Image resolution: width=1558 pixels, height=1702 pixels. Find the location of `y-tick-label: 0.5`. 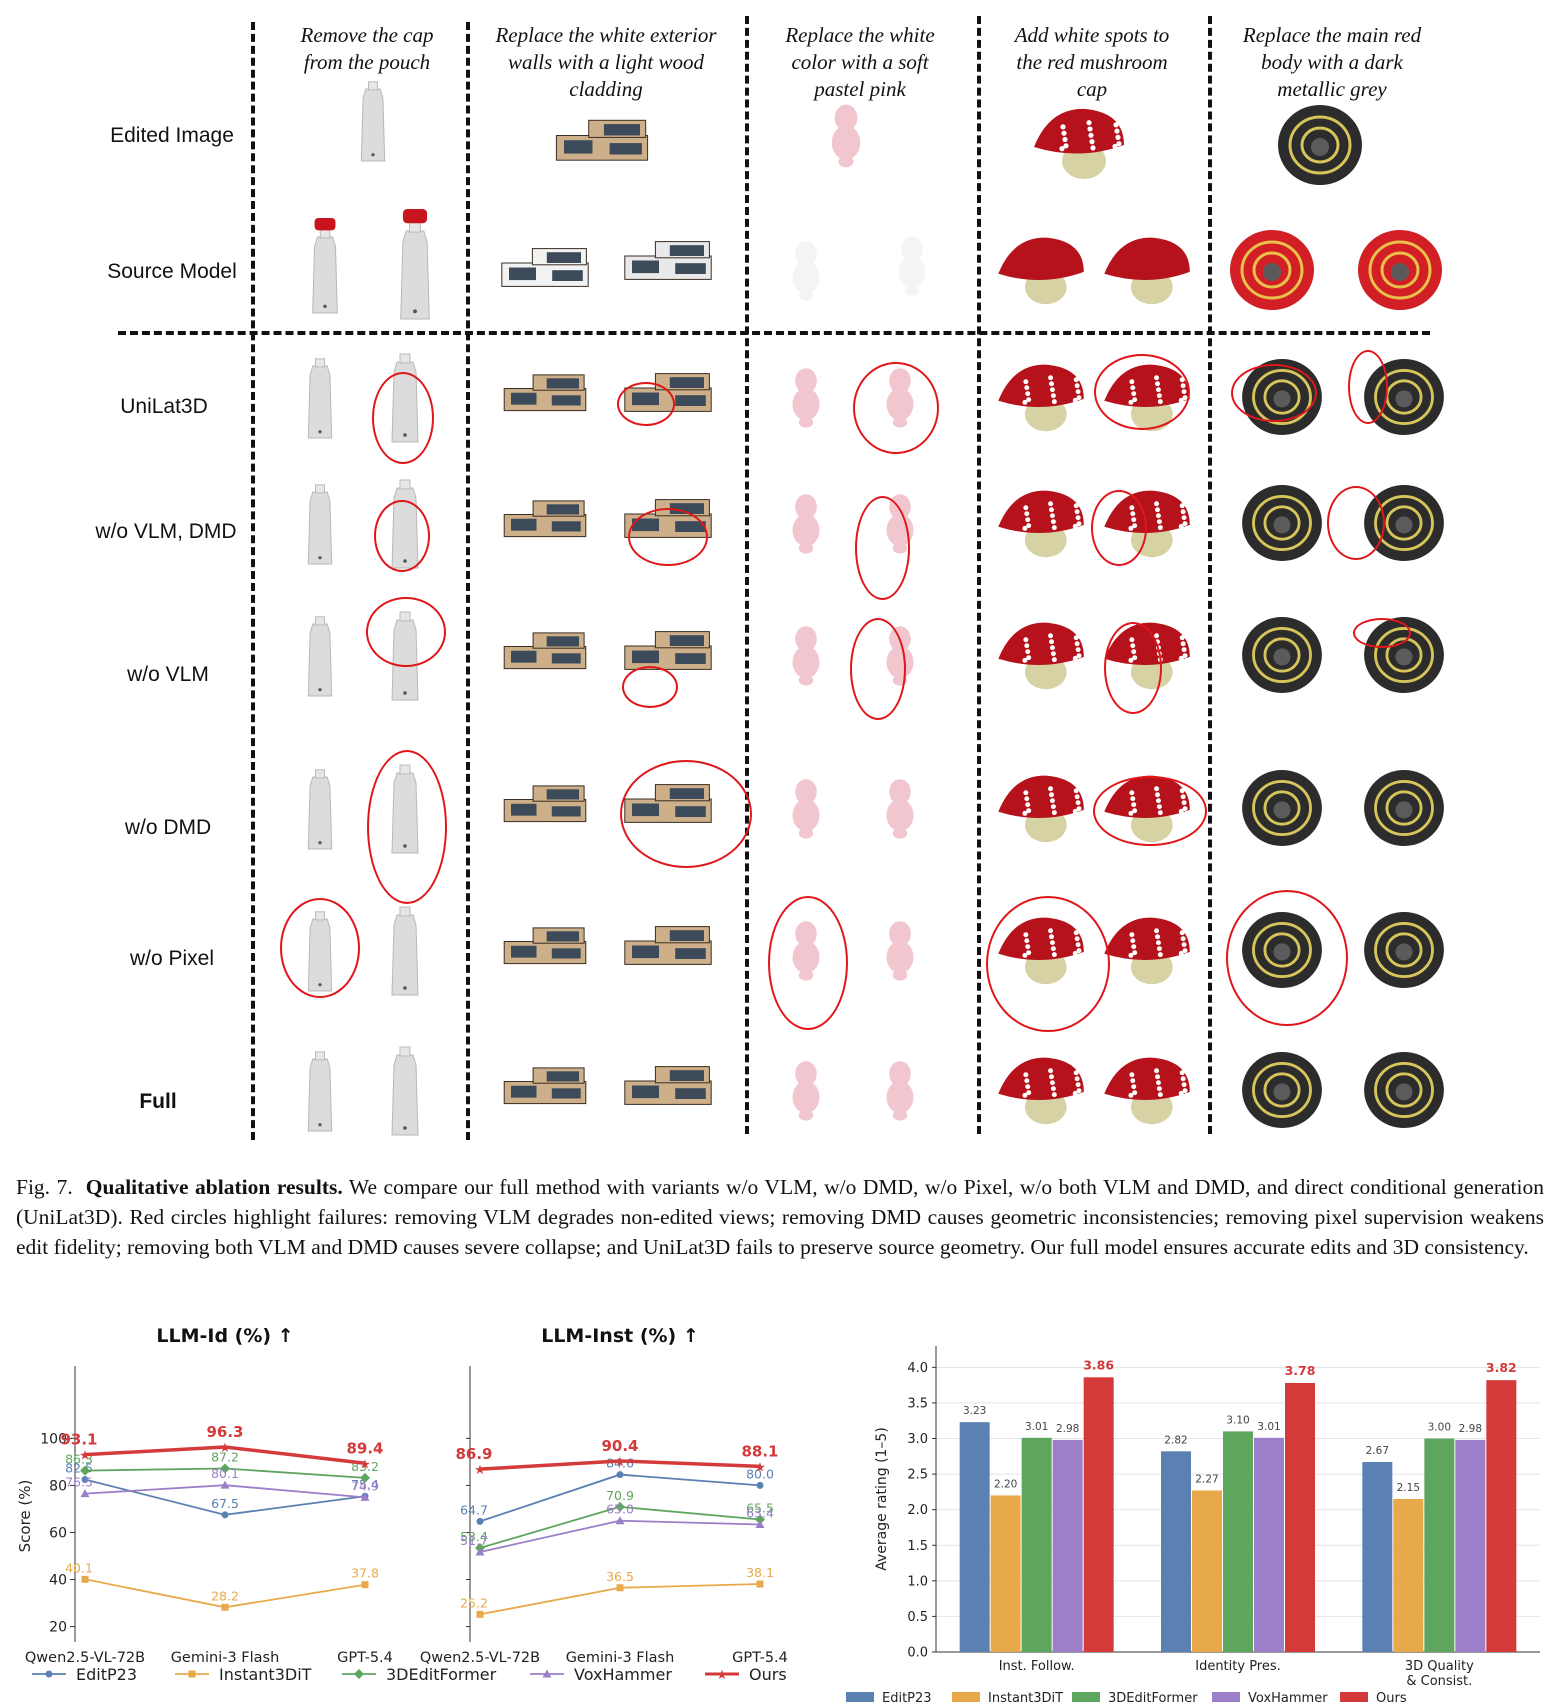

y-tick-label: 0.5 is located at coordinates (917, 1617).